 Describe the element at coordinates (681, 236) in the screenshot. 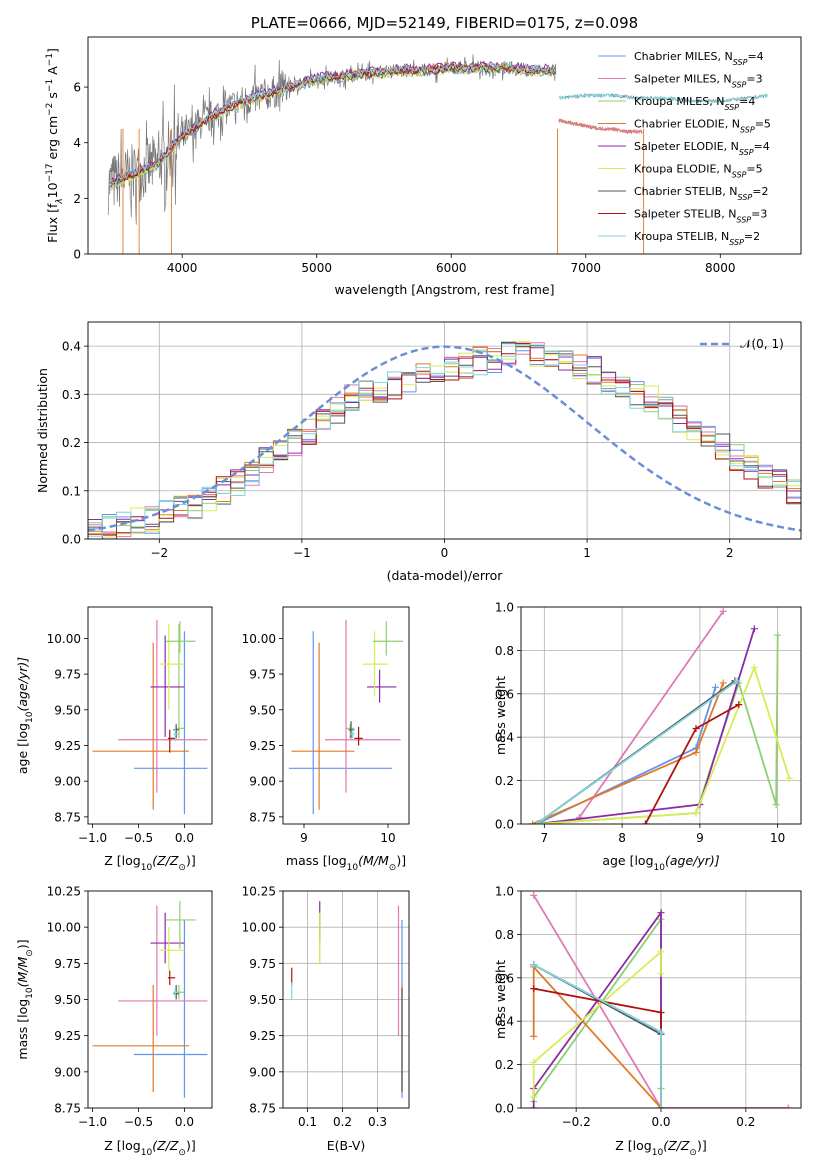

I see `legend-text: Kroupa STELIB, N` at that location.